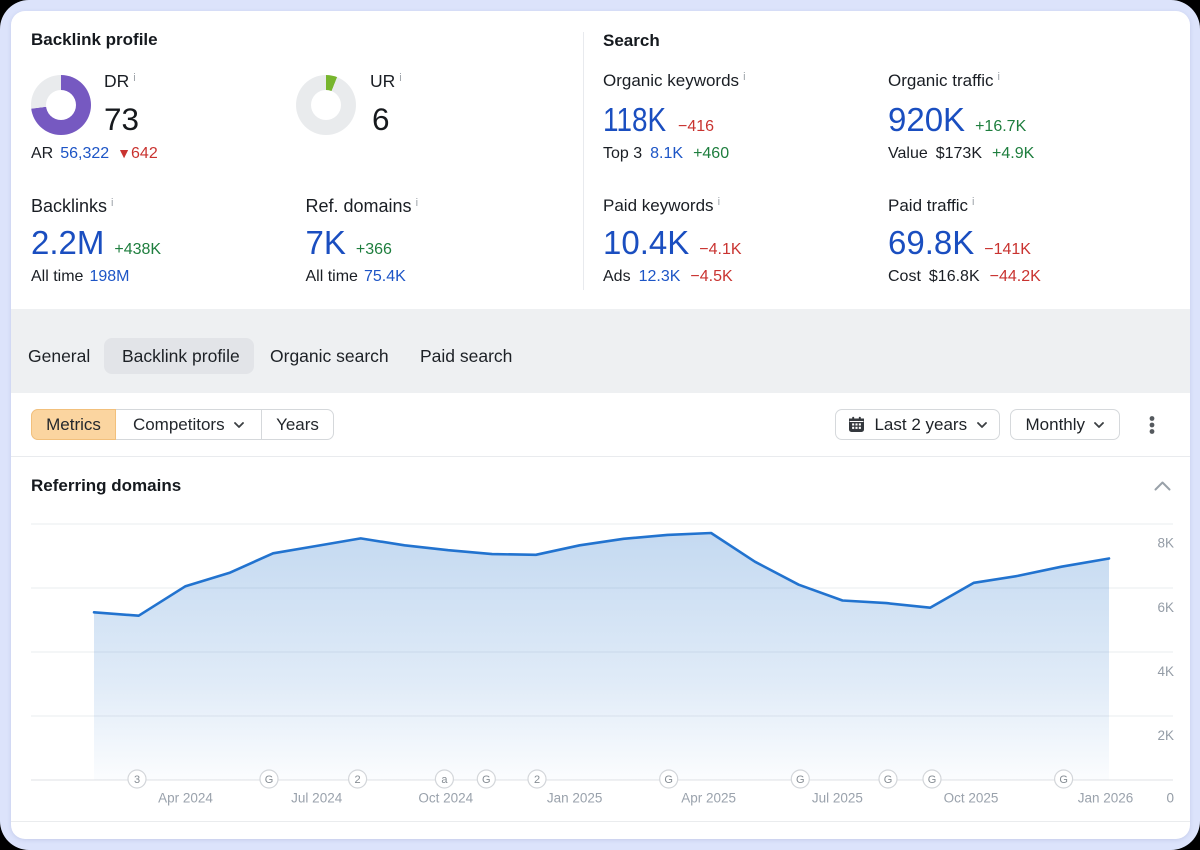 The width and height of the screenshot is (1200, 850). What do you see at coordinates (137, 780) in the screenshot?
I see `svg-text: 3` at bounding box center [137, 780].